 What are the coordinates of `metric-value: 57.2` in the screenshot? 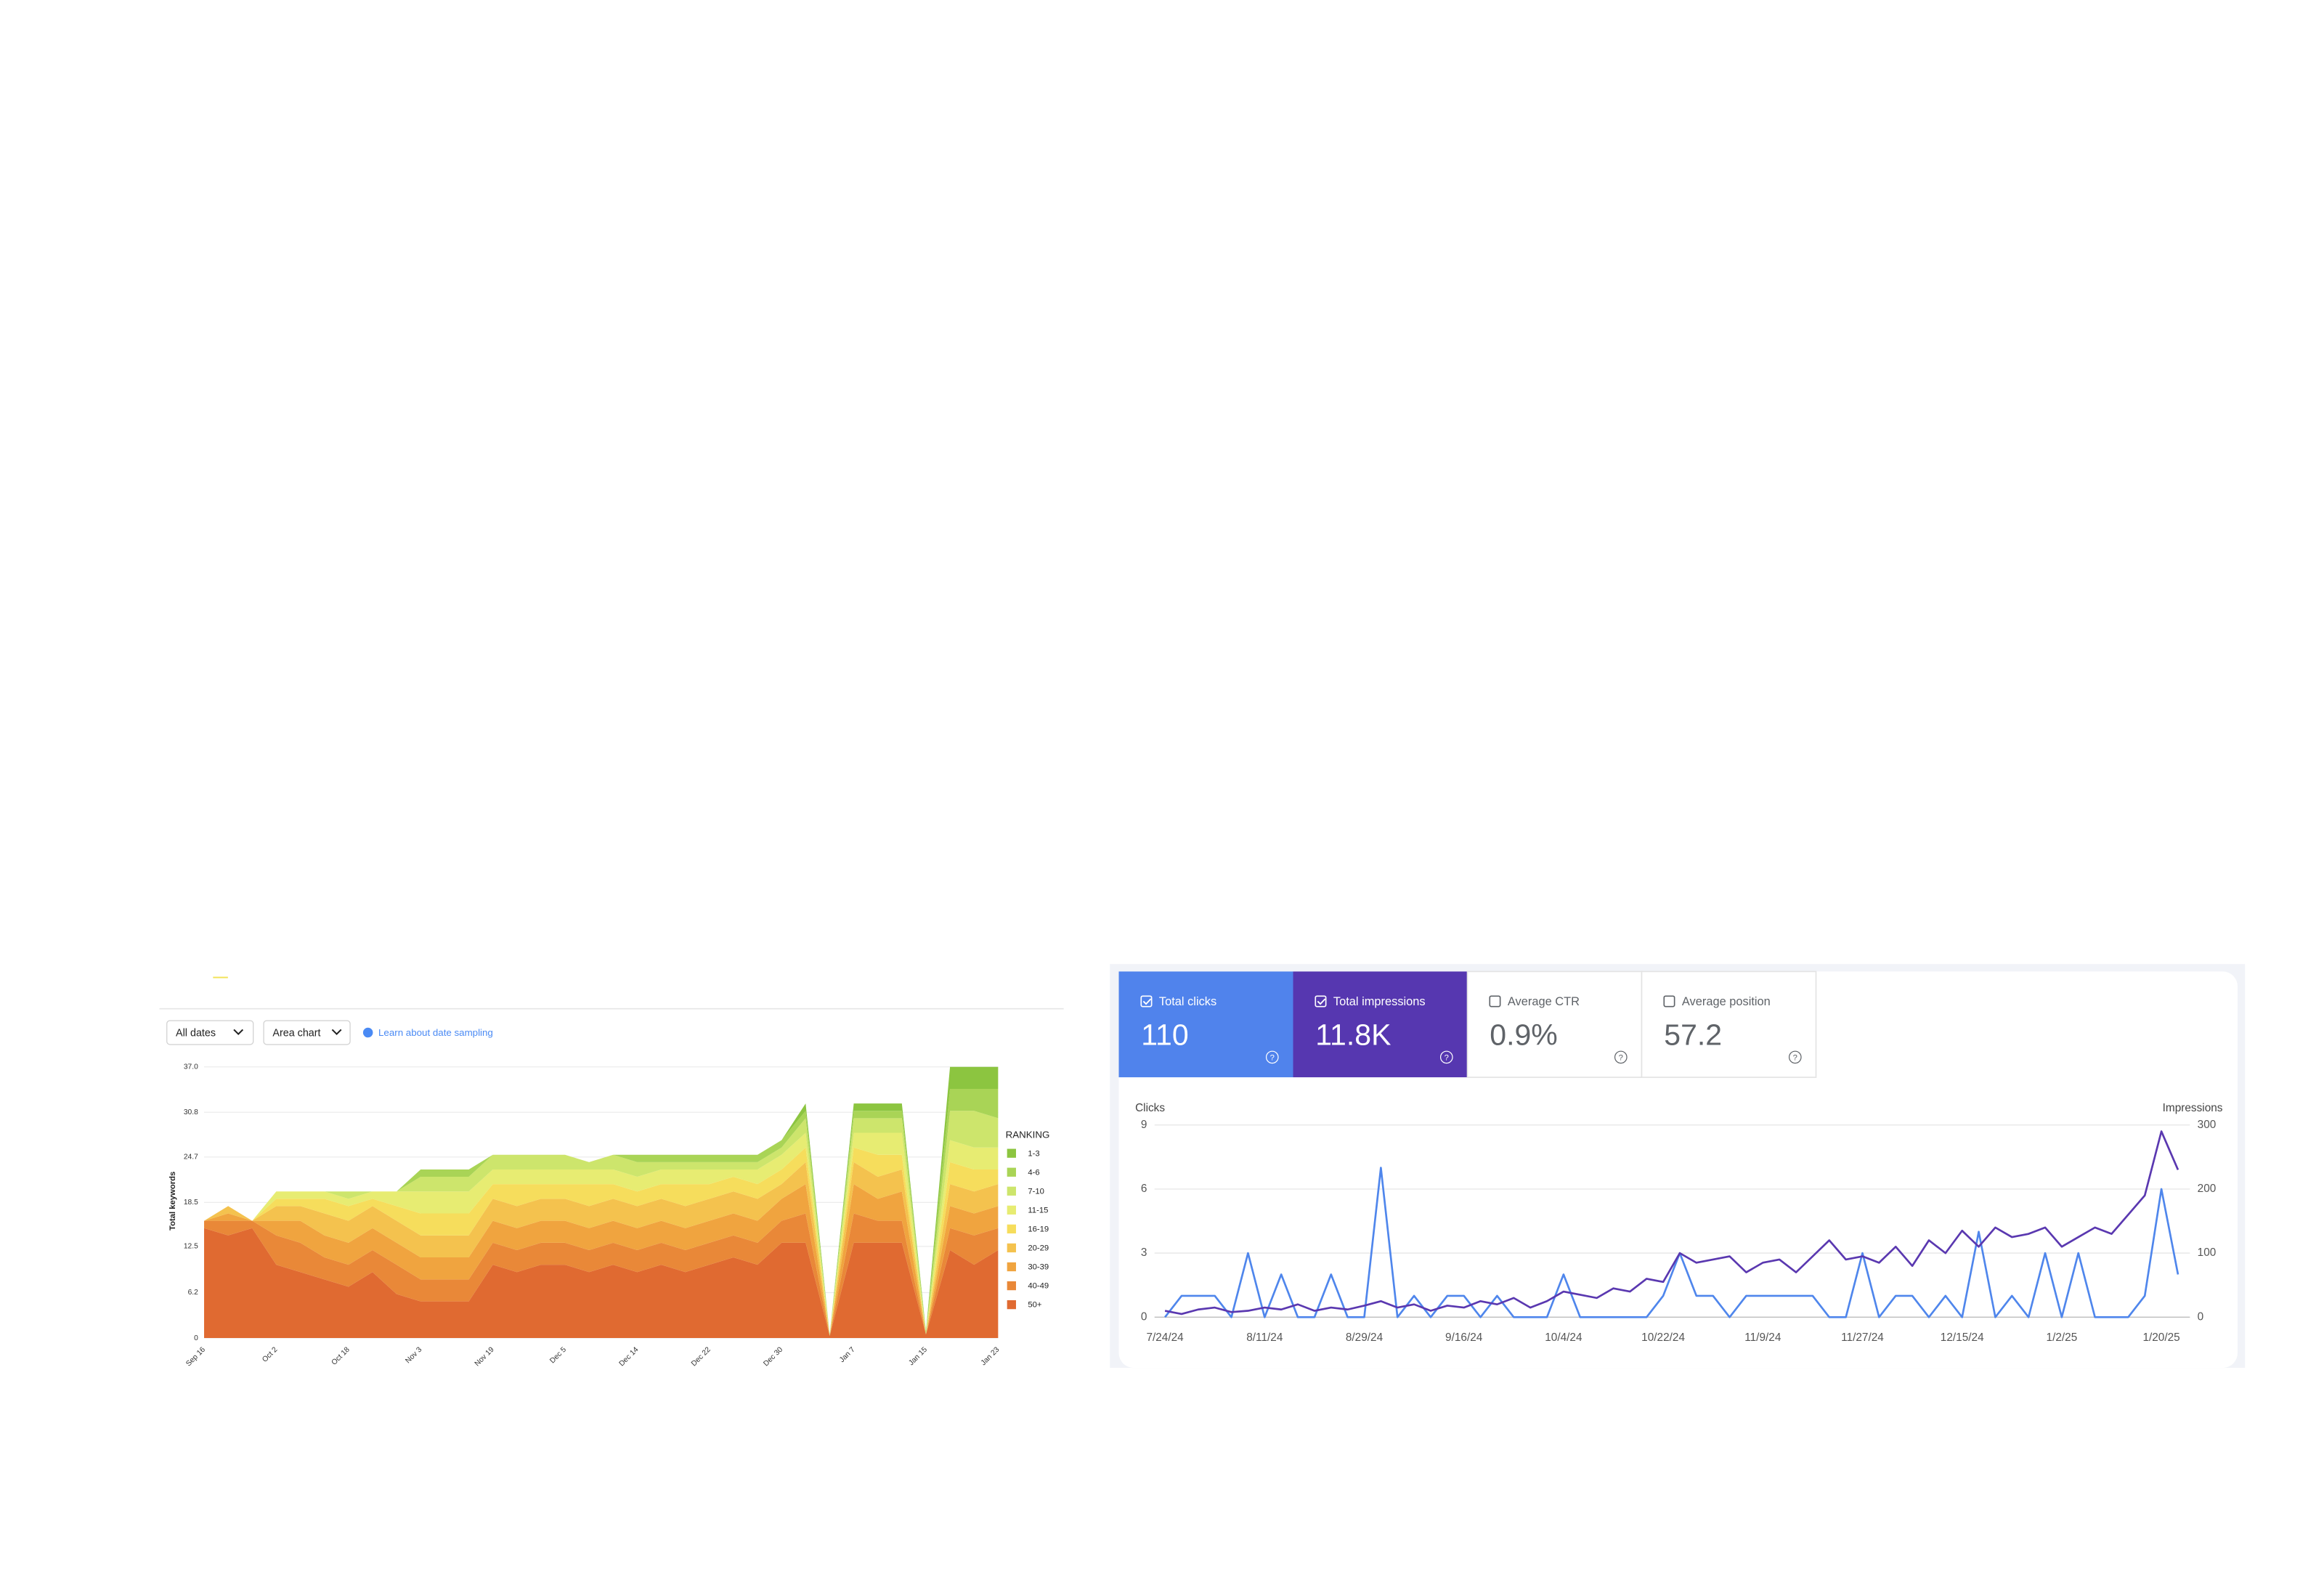 It's located at (1693, 1035).